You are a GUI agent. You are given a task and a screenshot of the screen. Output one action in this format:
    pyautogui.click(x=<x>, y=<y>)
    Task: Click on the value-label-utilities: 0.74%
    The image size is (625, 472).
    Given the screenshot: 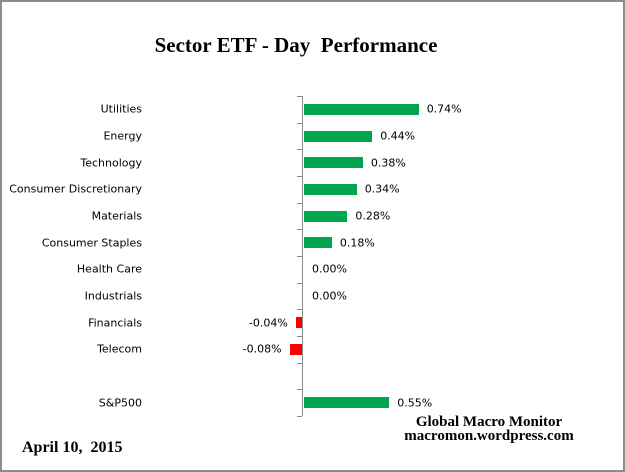 What is the action you would take?
    pyautogui.click(x=444, y=109)
    